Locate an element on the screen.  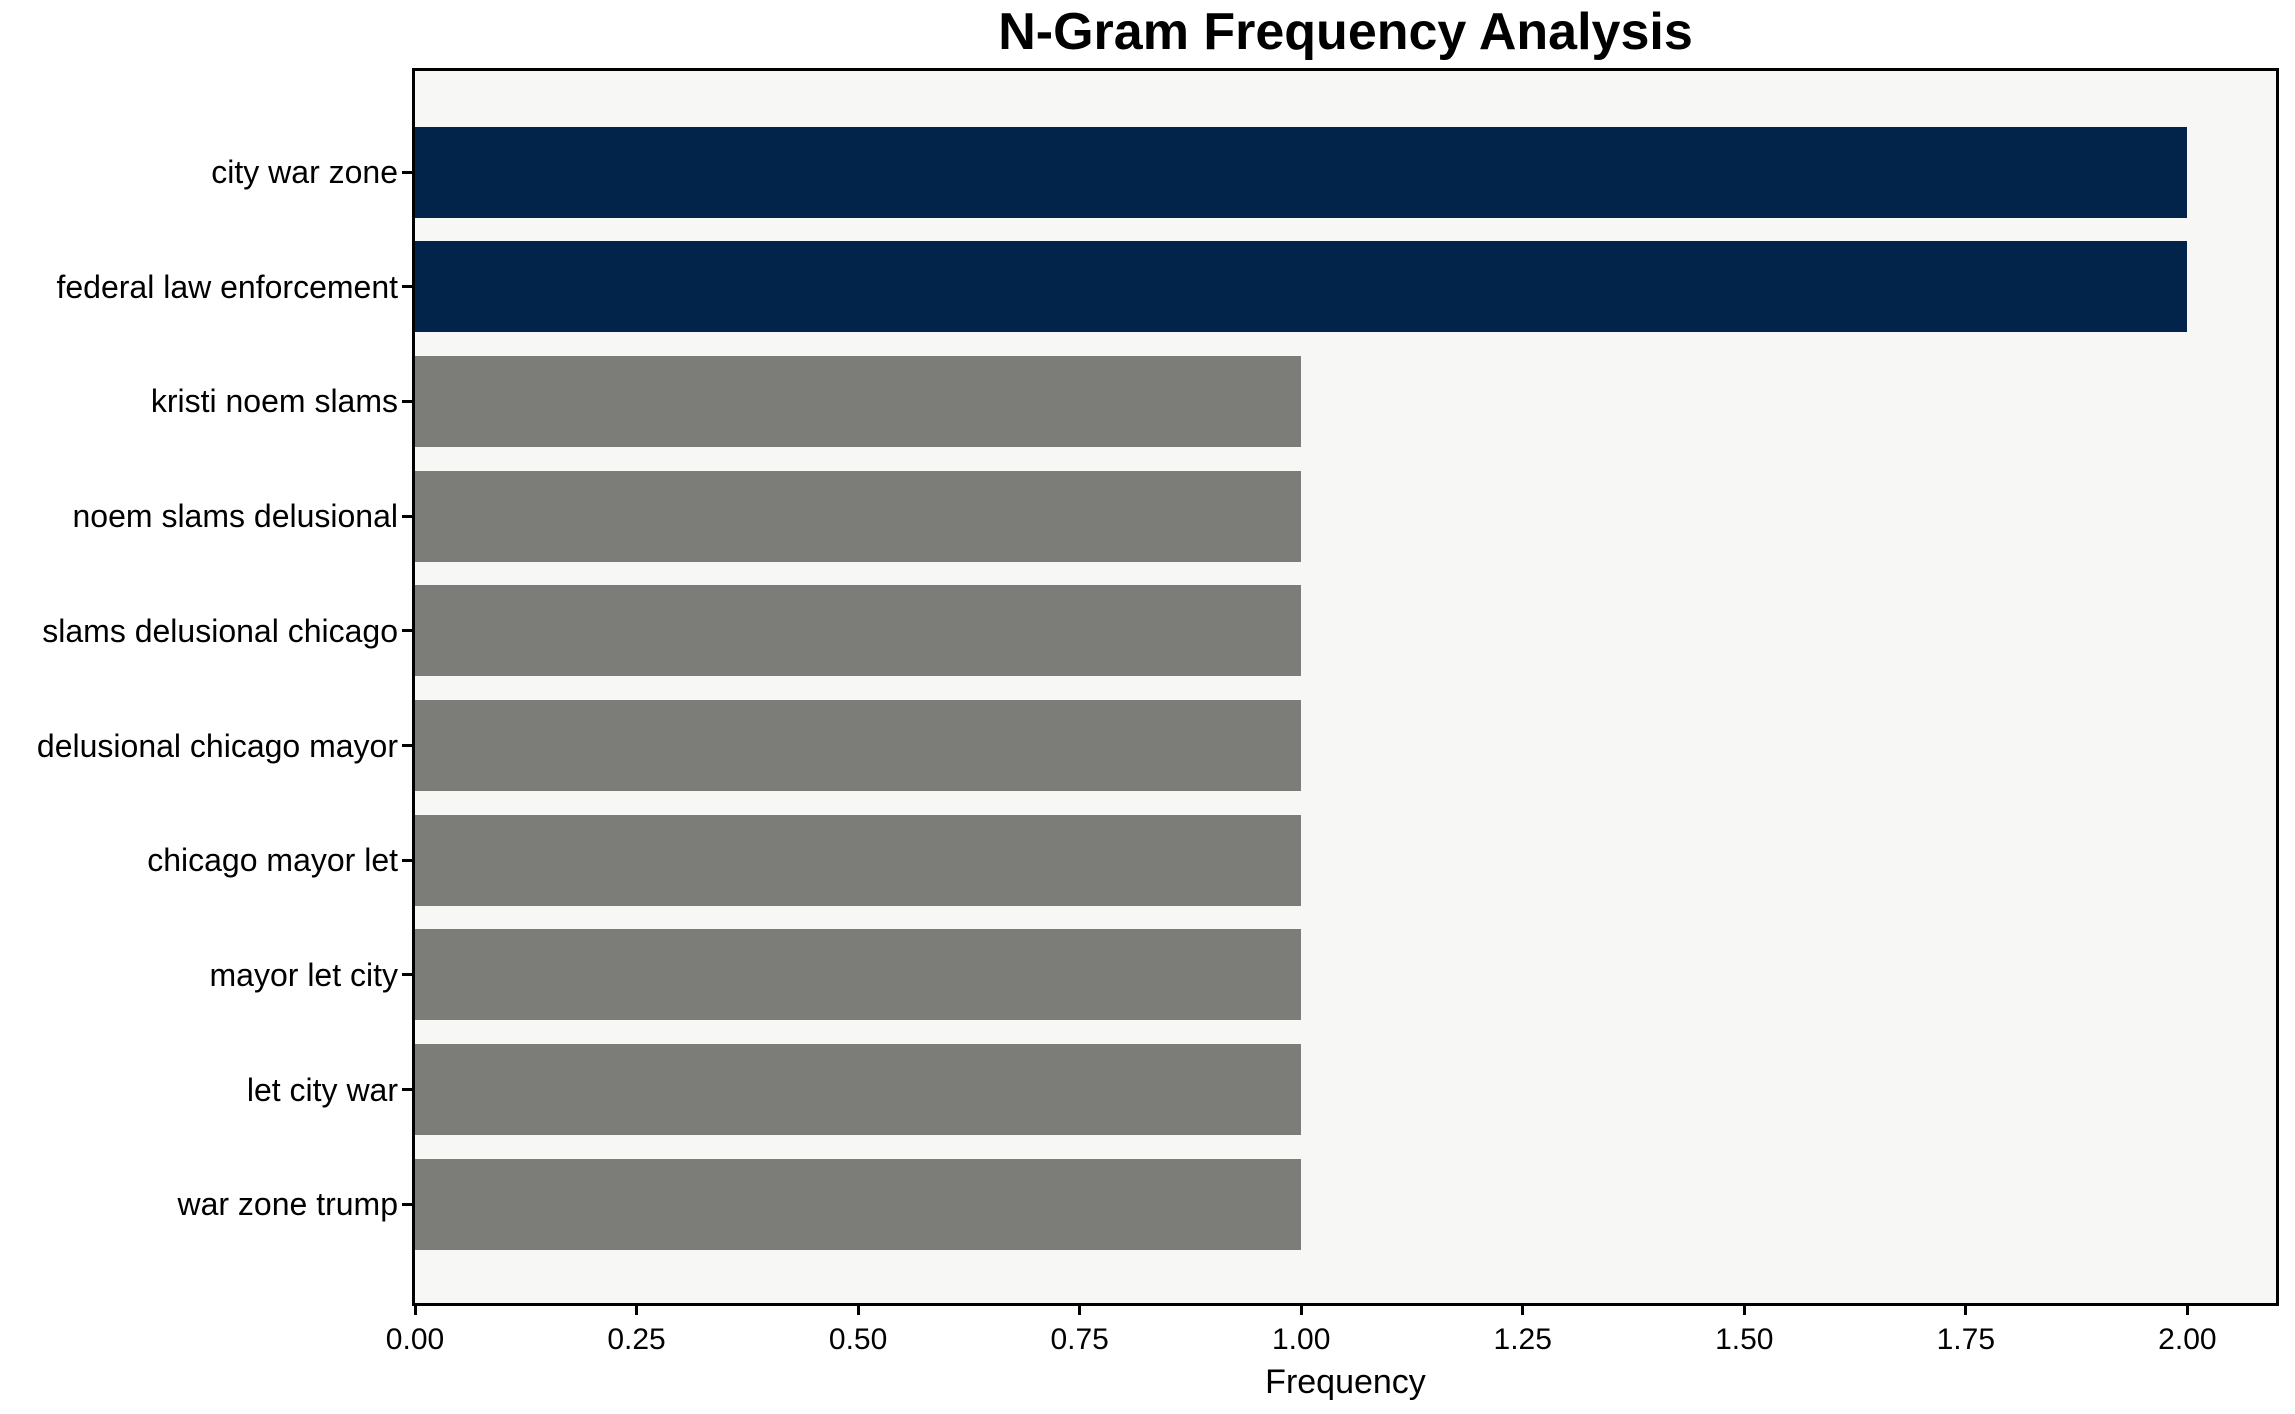
bar-slams-delusional-chicago is located at coordinates (858, 631).